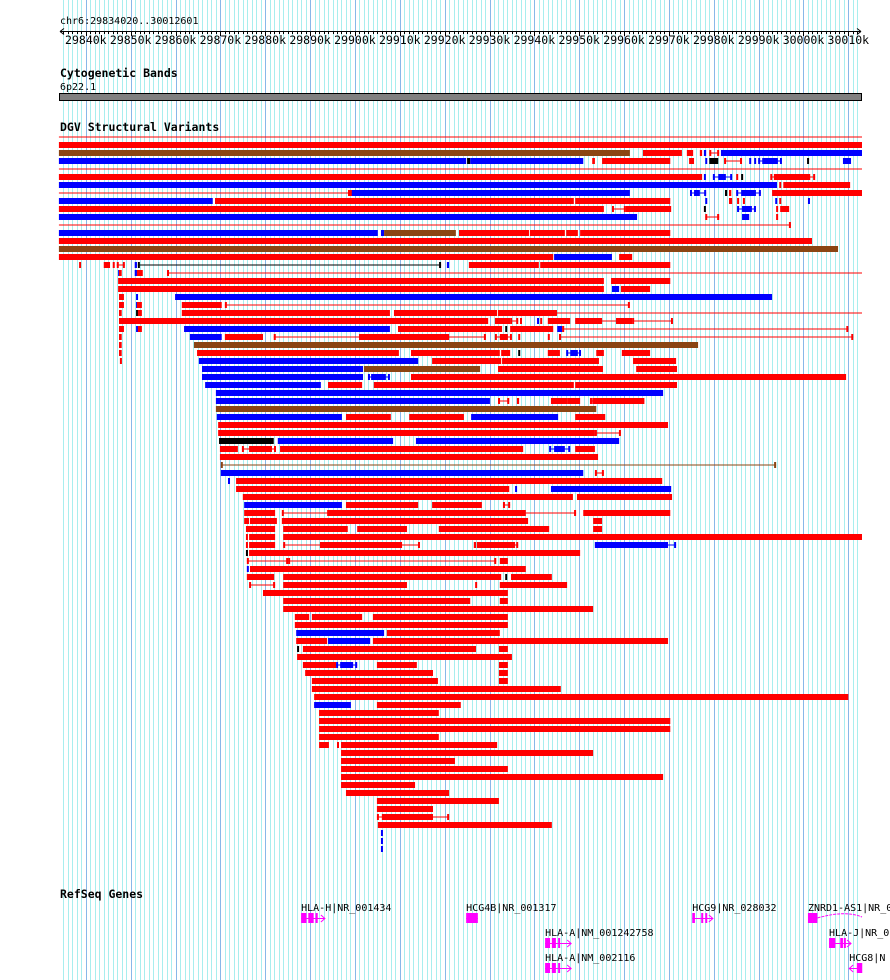 This screenshot has width=890, height=980. I want to click on gene-feature: HCG4B|NR_001317, so click(511, 913).